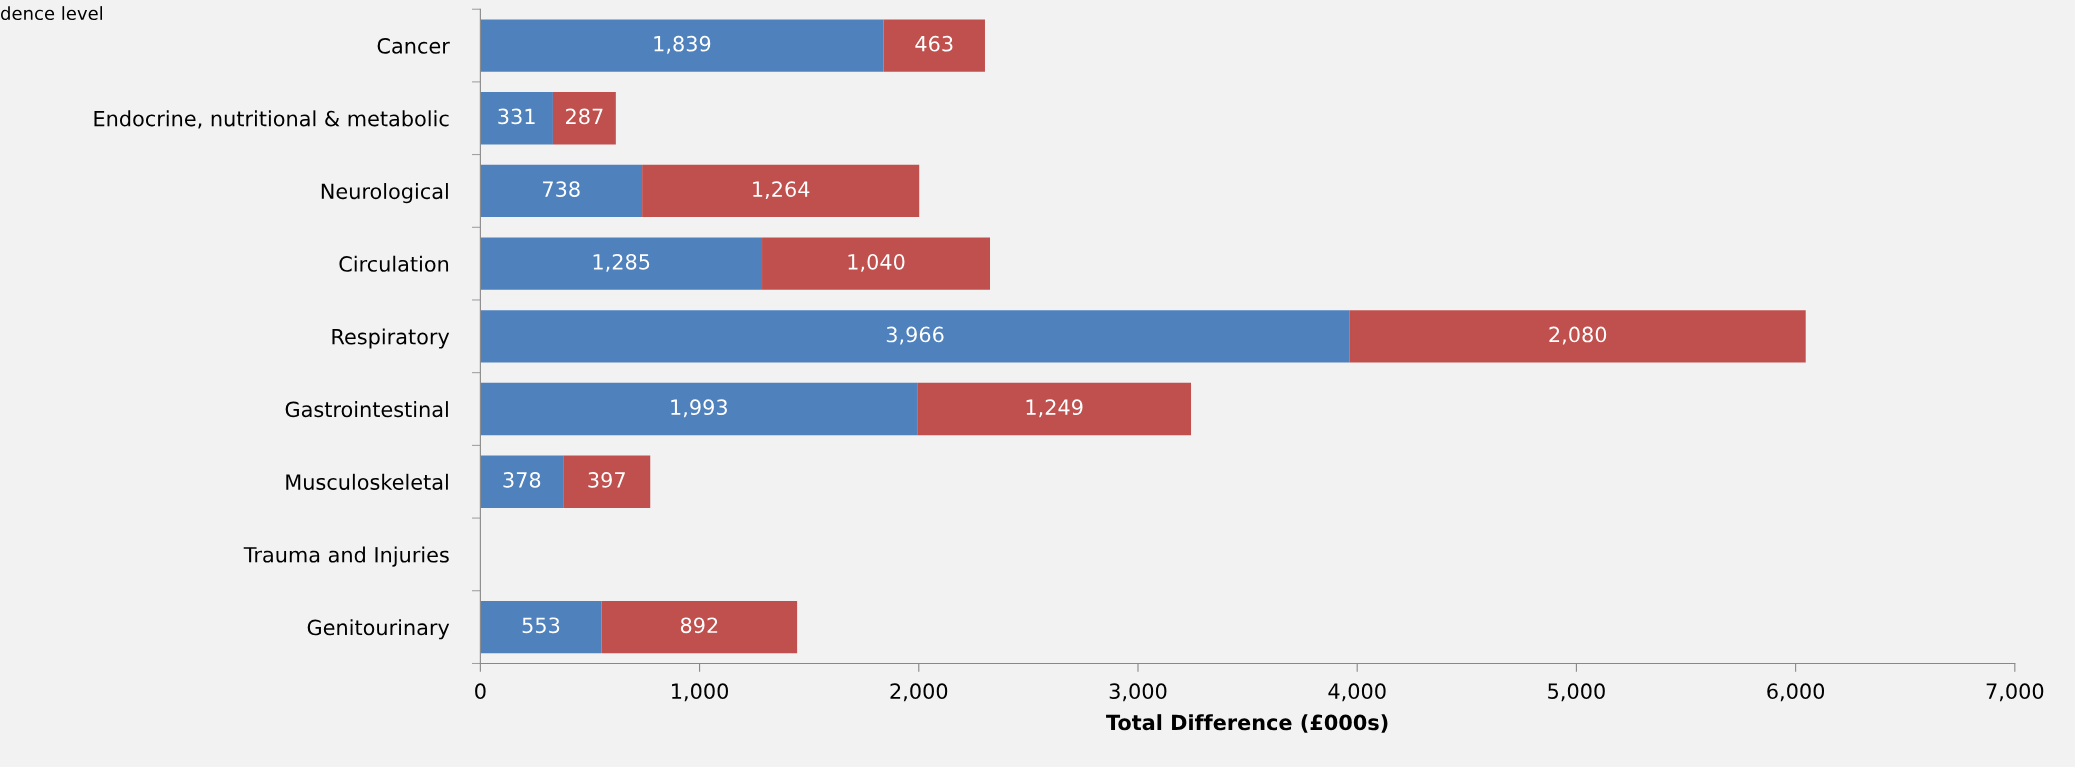 This screenshot has height=767, width=2075. Describe the element at coordinates (919, 692) in the screenshot. I see `x-tick-label: 2,000` at that location.